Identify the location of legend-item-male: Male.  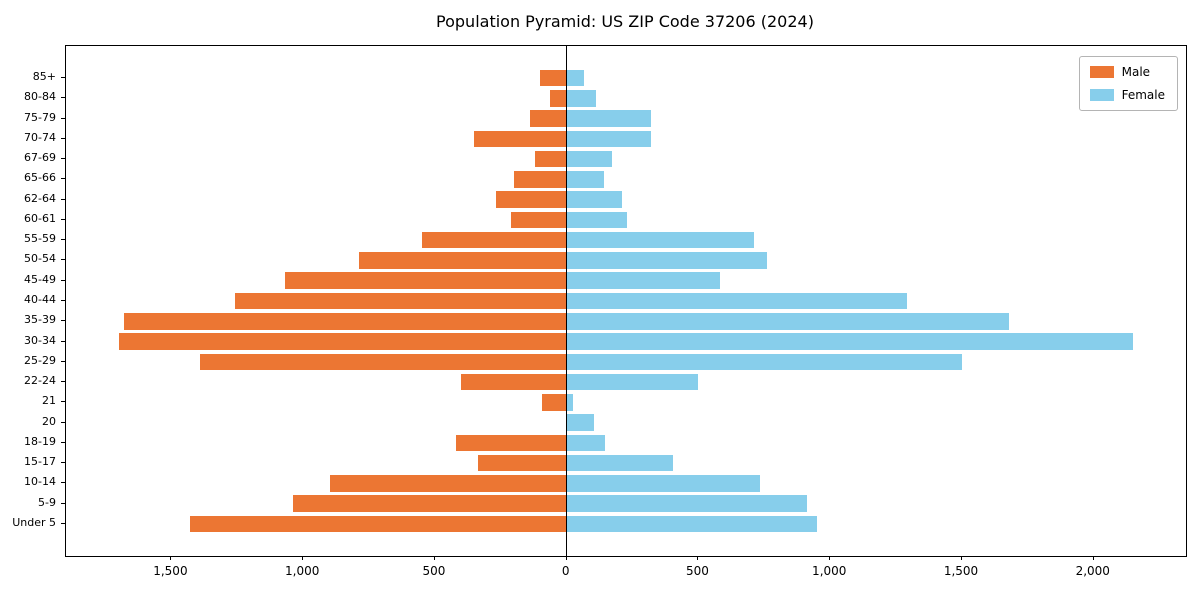
(1127, 72).